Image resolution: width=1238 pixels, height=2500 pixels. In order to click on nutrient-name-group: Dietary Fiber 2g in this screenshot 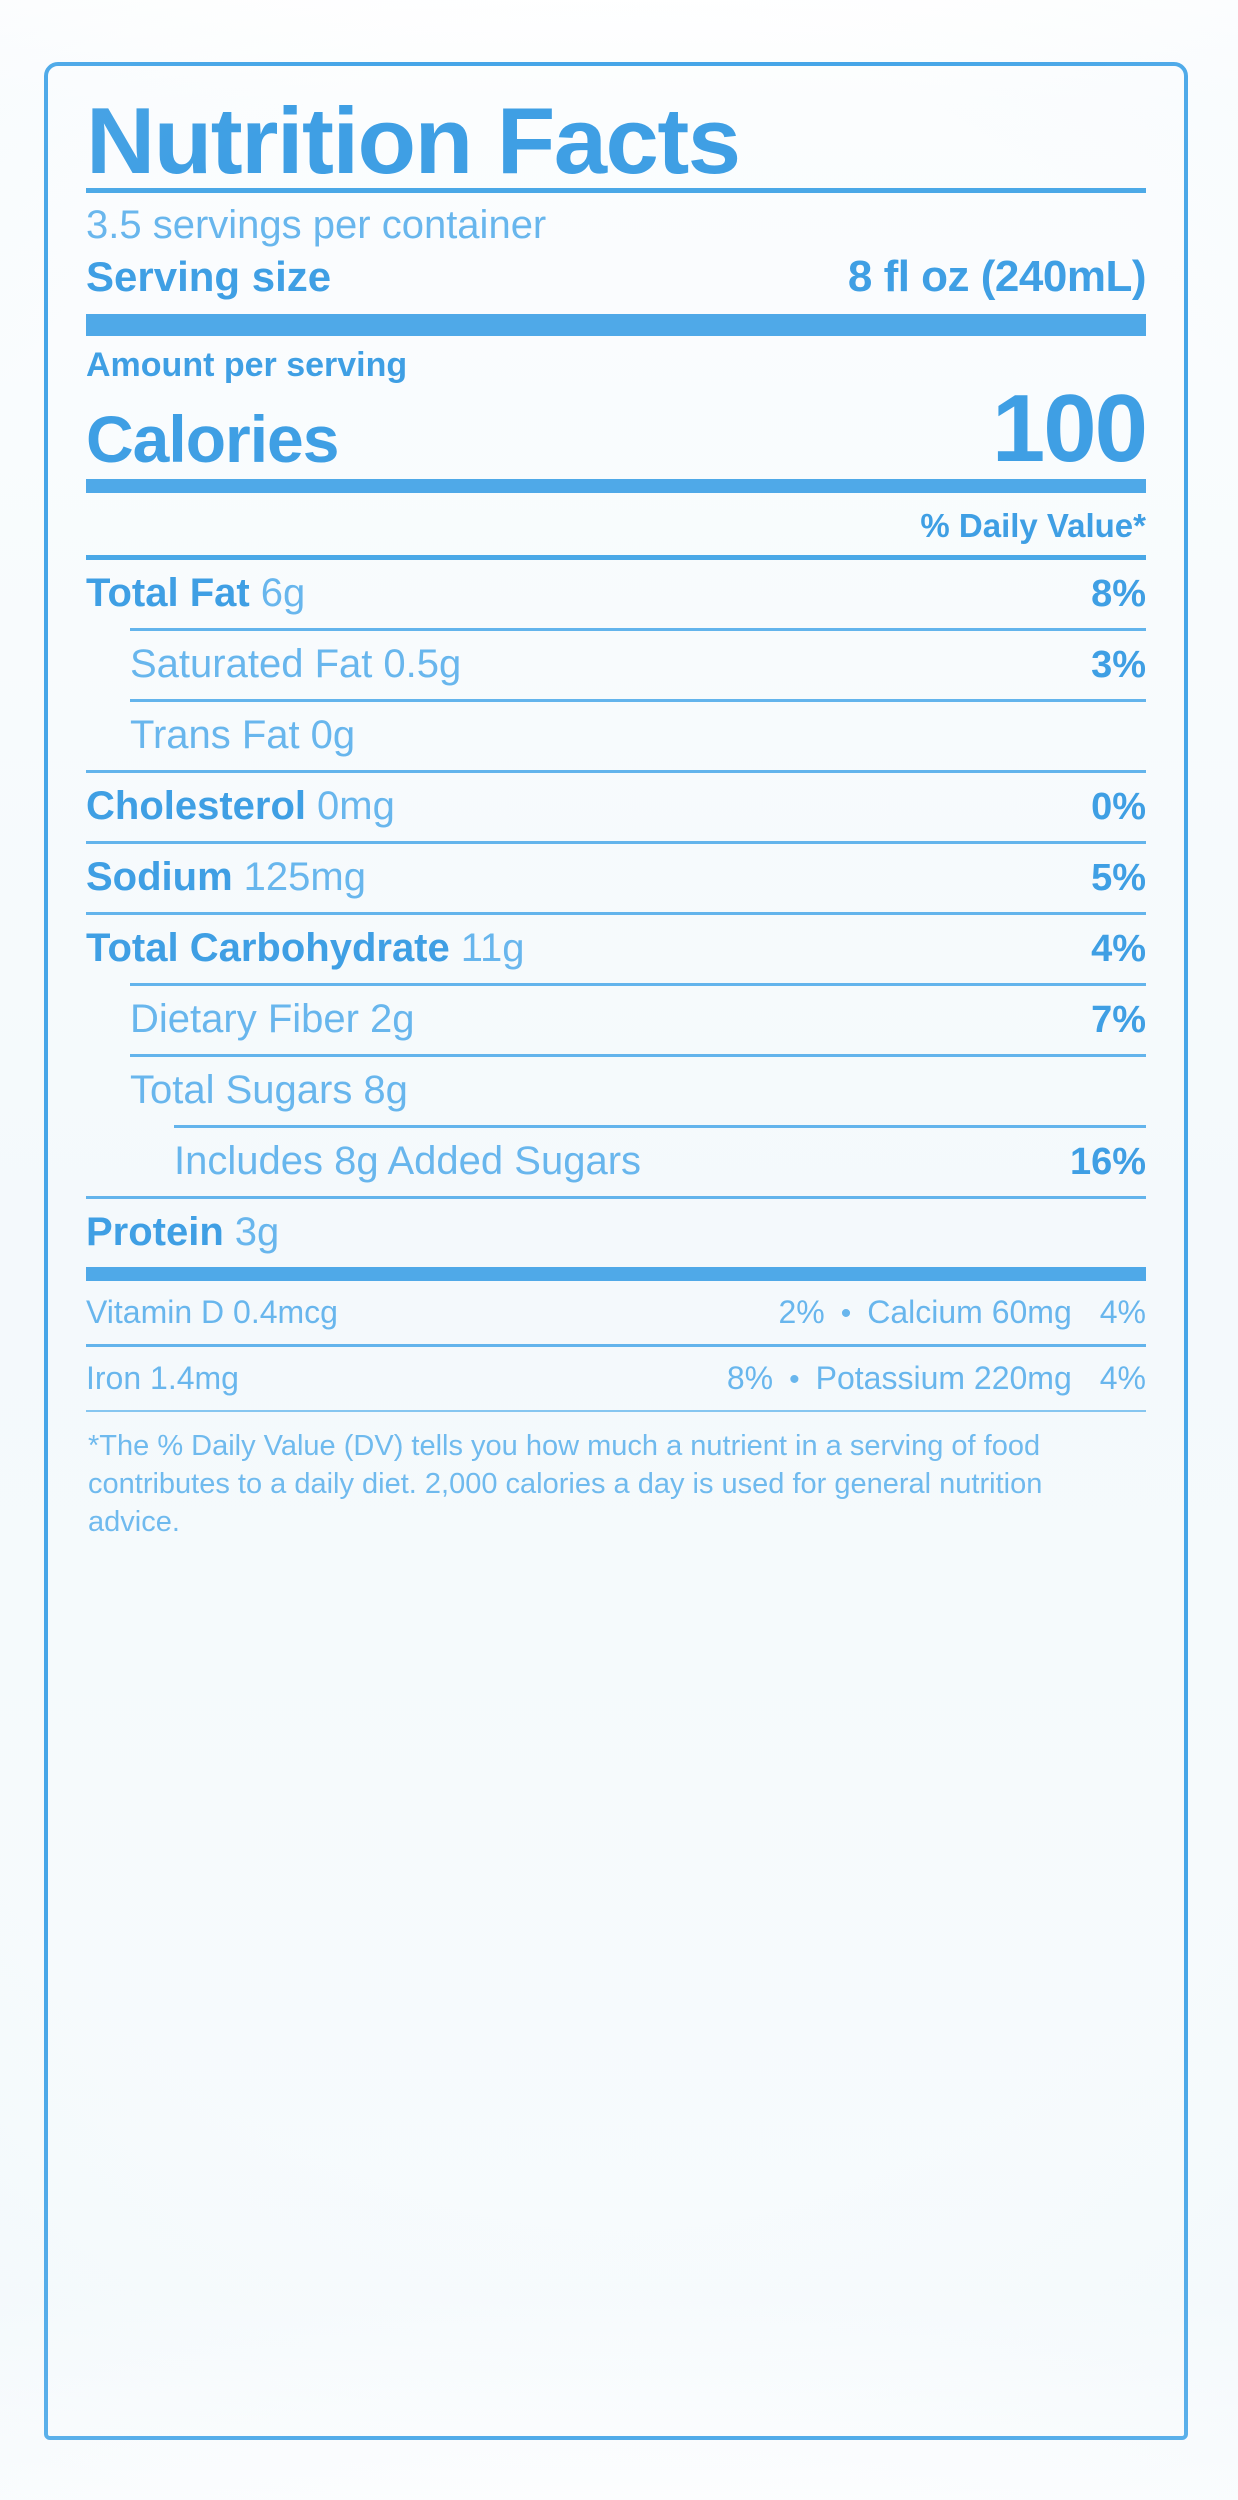, I will do `click(250, 1019)`.